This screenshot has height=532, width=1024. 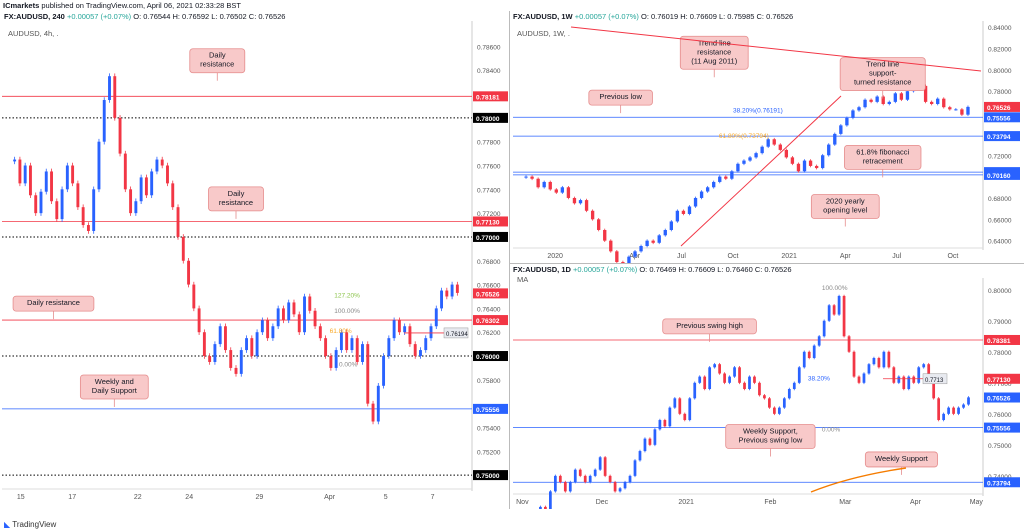 I want to click on w1-xtick: Apr, so click(x=846, y=256).